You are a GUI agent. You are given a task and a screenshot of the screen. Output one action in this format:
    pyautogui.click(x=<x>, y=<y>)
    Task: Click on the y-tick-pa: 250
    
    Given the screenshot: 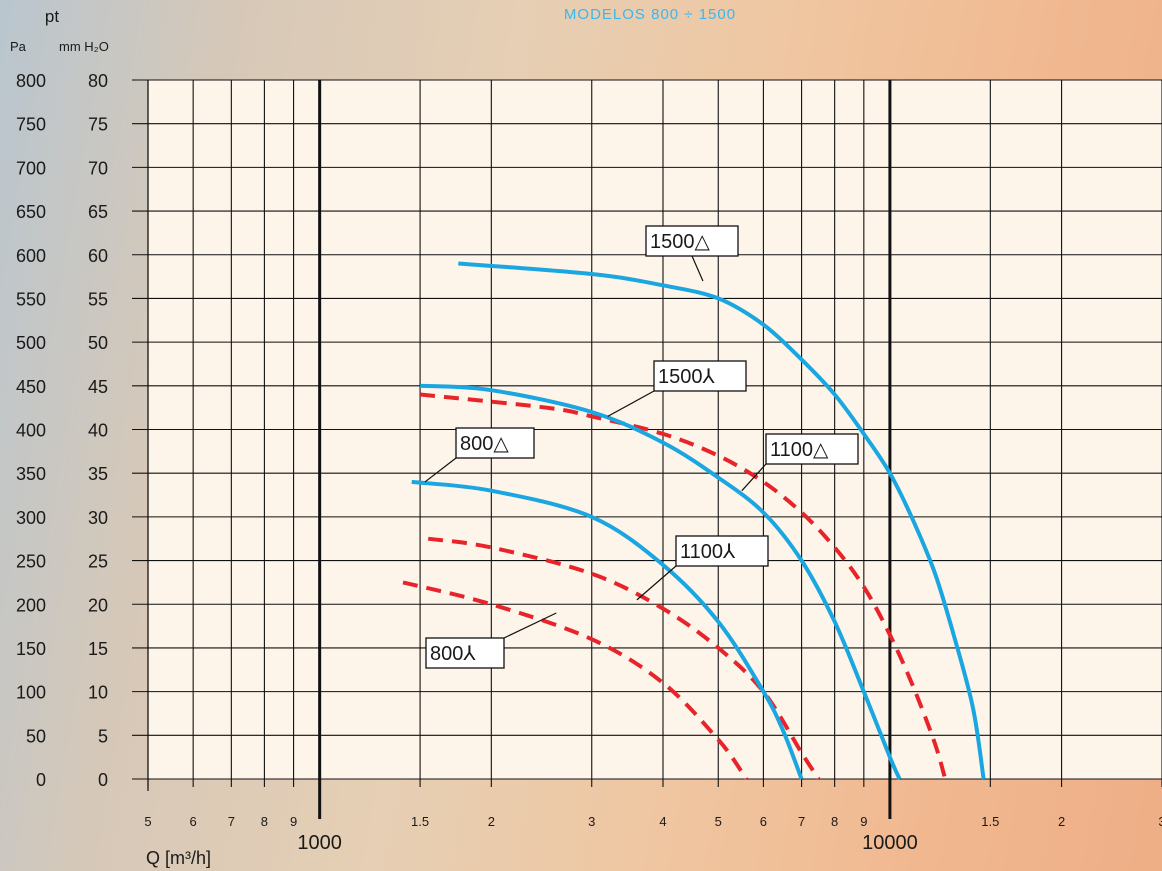 What is the action you would take?
    pyautogui.click(x=31, y=562)
    